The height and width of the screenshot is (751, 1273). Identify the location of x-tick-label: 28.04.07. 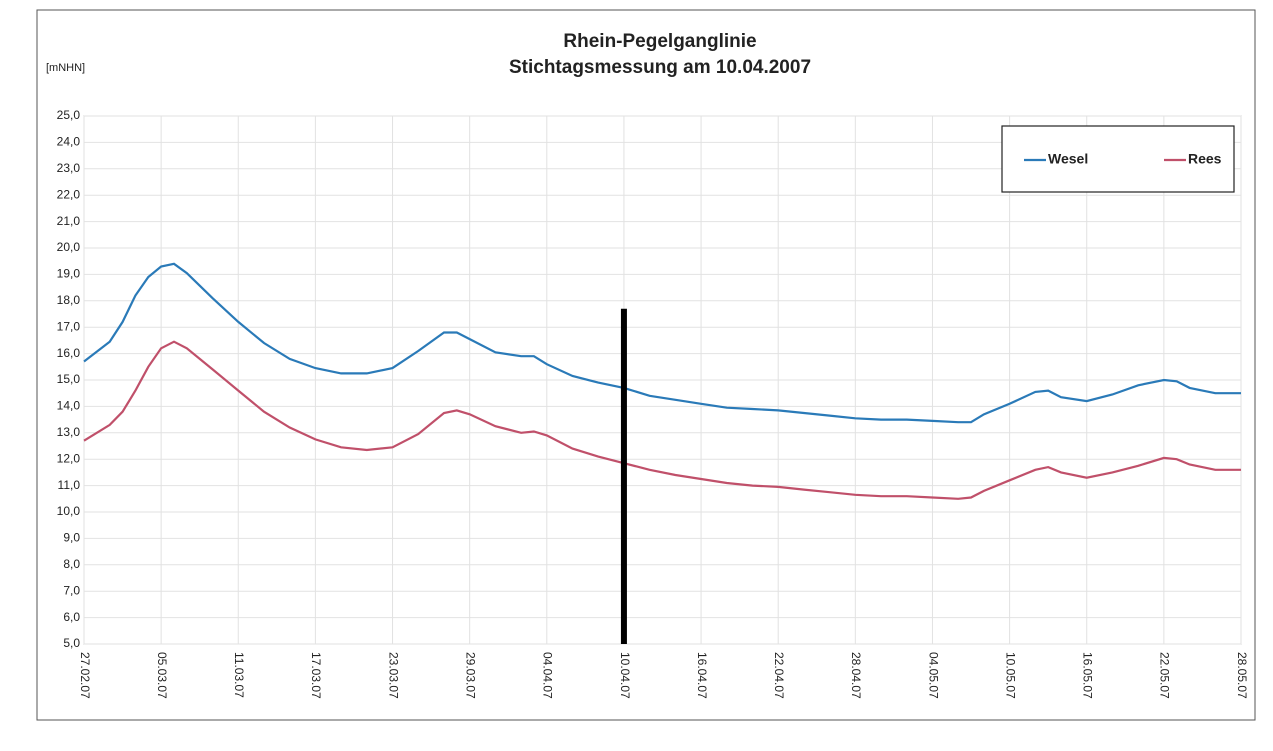
(856, 675).